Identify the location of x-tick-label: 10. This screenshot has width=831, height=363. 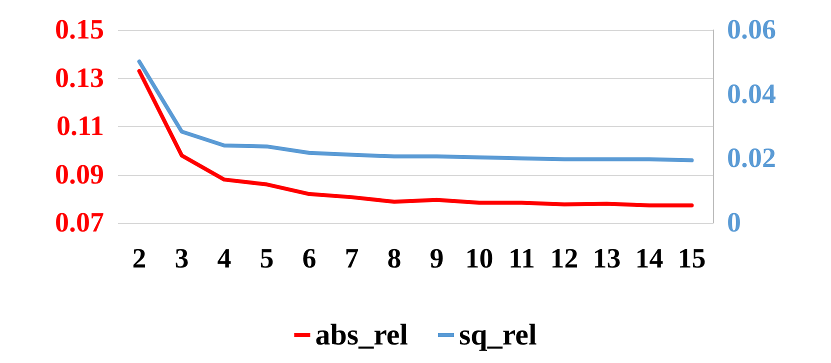
(479, 259).